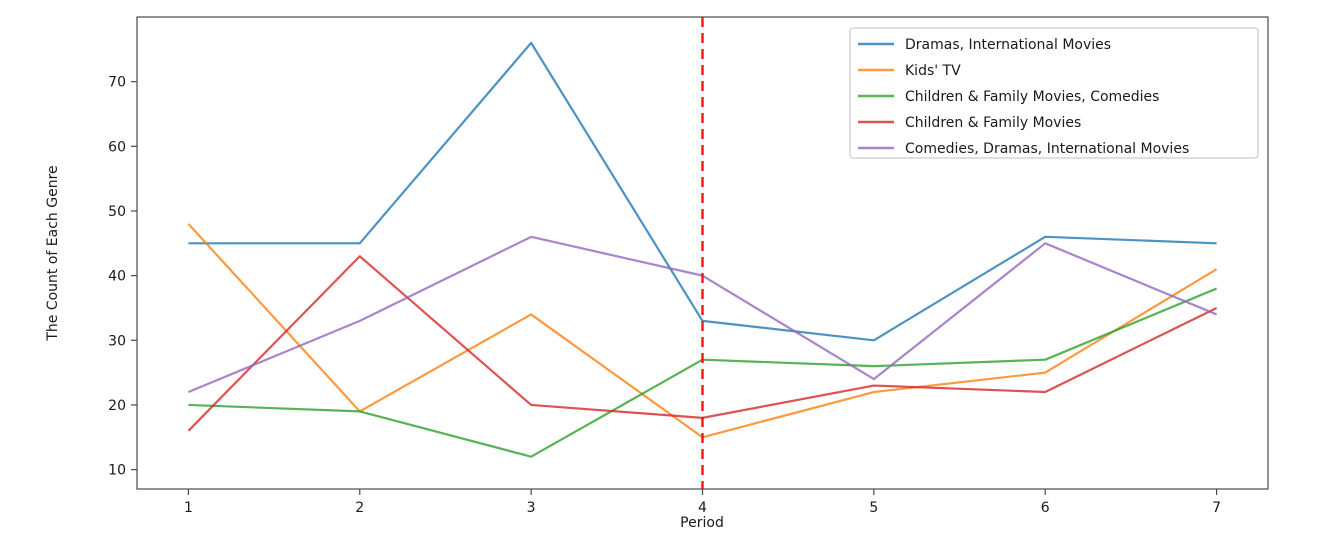 The image size is (1328, 542). What do you see at coordinates (531, 508) in the screenshot?
I see `x-tick-label: 3` at bounding box center [531, 508].